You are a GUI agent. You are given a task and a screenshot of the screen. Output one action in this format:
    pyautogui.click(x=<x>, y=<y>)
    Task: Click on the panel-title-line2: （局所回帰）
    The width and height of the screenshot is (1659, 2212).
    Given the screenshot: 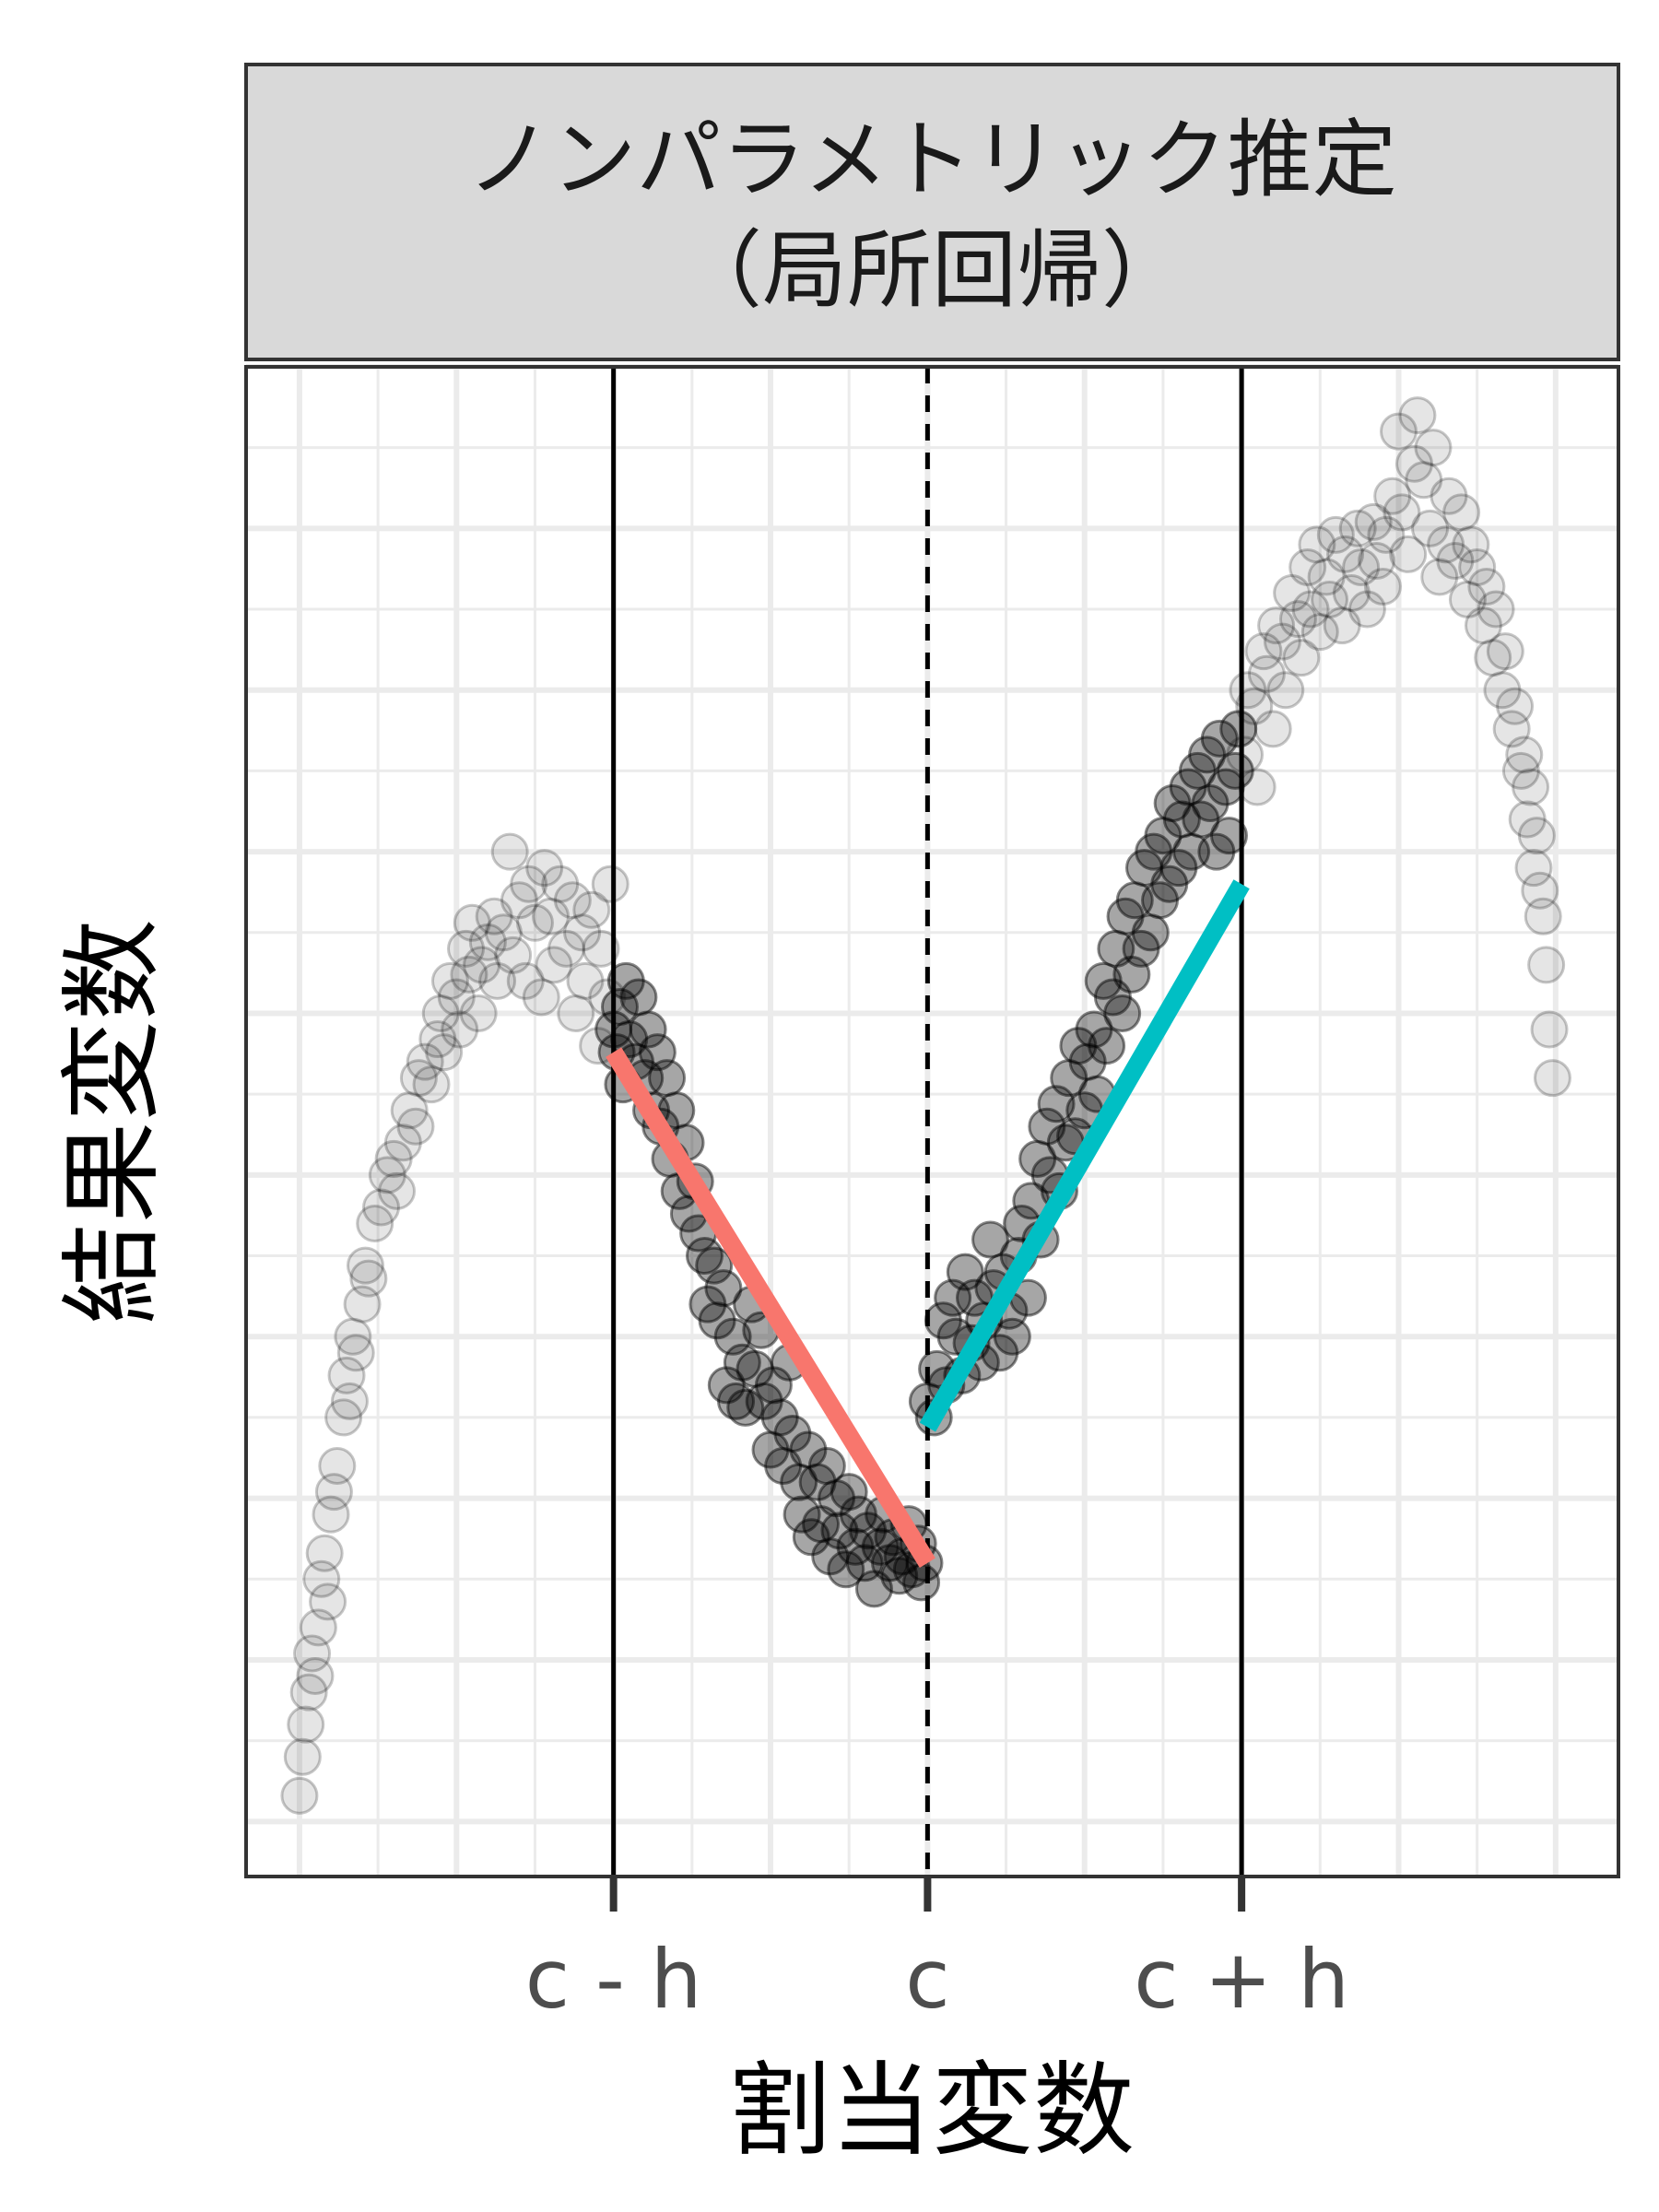 What is the action you would take?
    pyautogui.click(x=931, y=270)
    